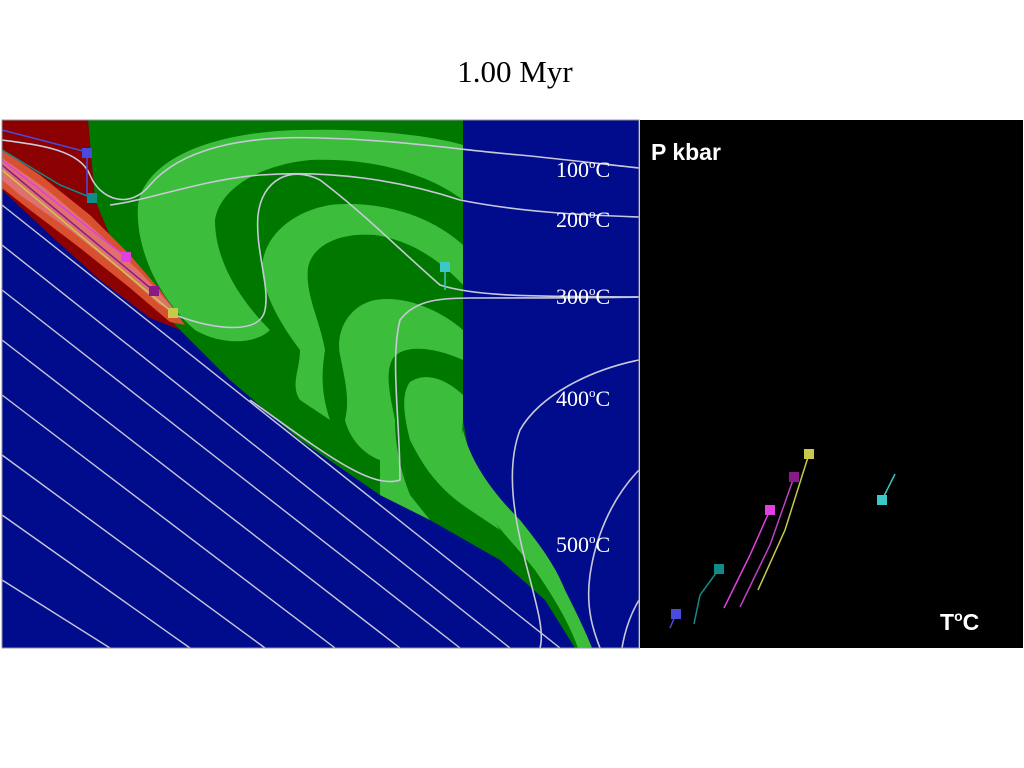 The image size is (1024, 768). Describe the element at coordinates (779, 534) in the screenshot. I see `pt-markers` at that location.